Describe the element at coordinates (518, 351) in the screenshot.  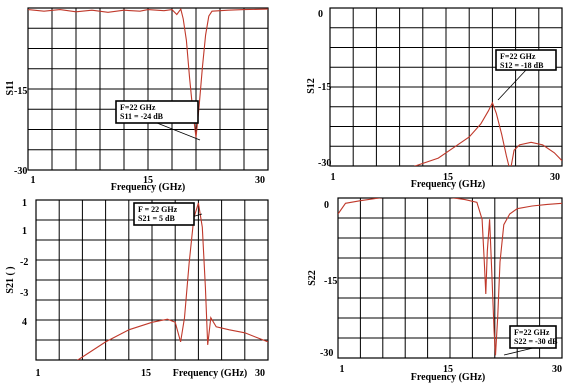
I see `s22-annotation-leader` at that location.